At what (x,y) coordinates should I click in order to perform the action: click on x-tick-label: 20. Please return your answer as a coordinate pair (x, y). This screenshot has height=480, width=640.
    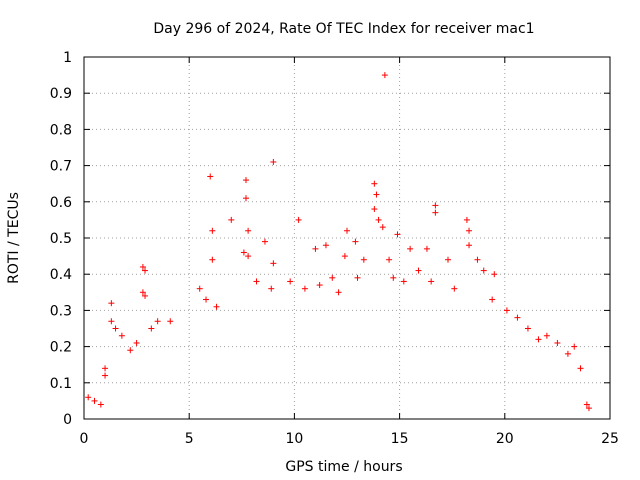
    Looking at the image, I should click on (505, 439).